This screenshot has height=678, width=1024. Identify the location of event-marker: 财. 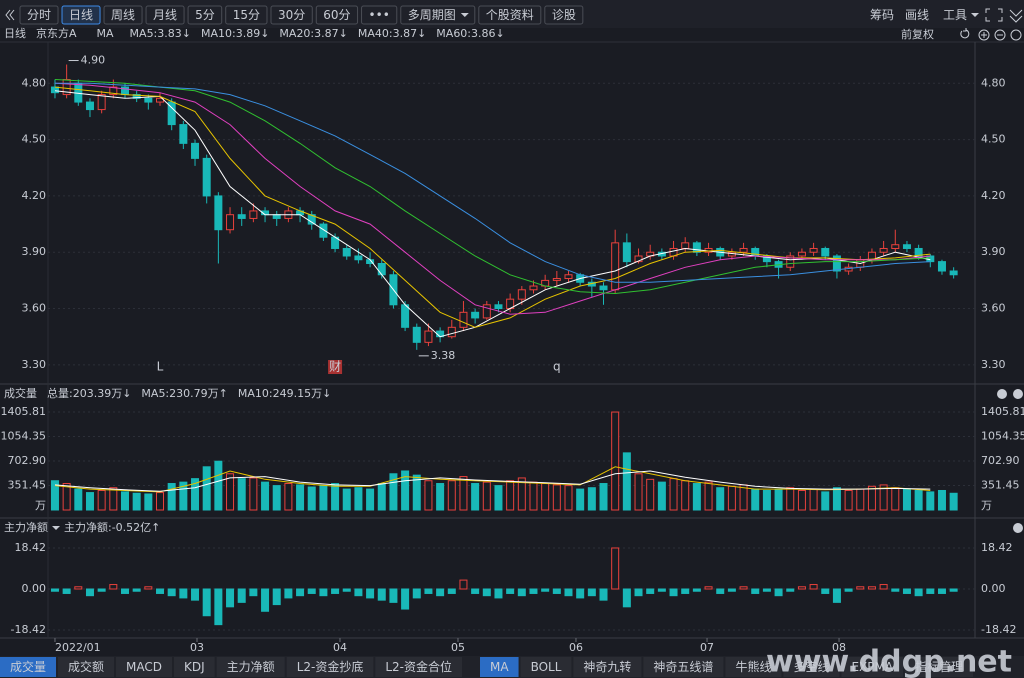
(335, 367).